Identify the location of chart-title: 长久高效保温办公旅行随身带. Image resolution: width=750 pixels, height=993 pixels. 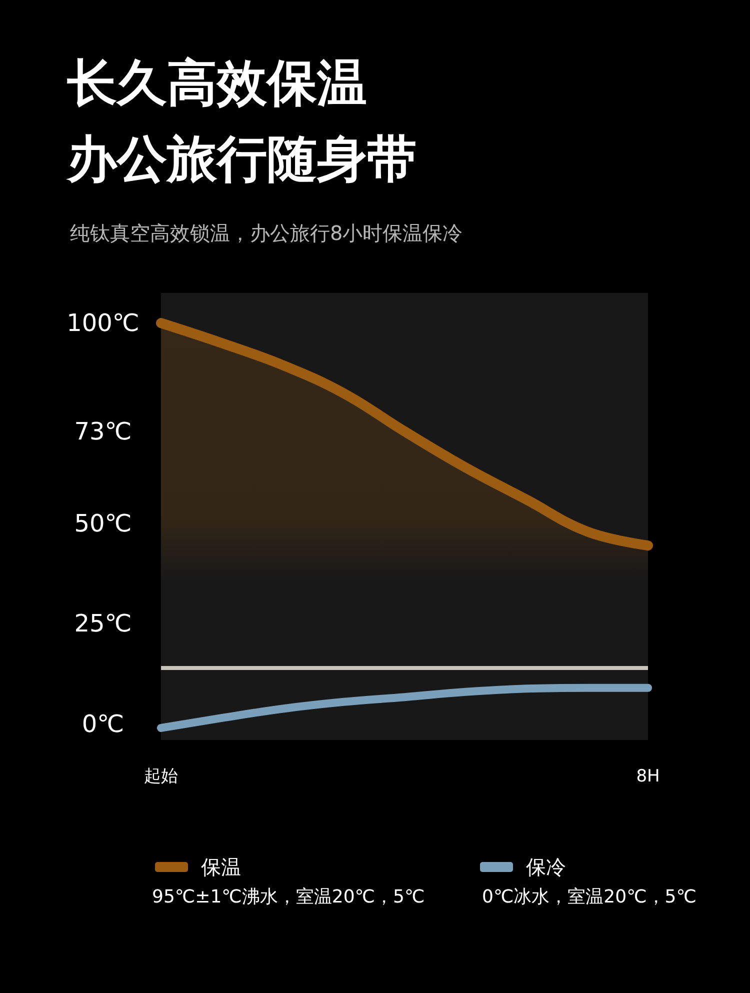
(241, 121).